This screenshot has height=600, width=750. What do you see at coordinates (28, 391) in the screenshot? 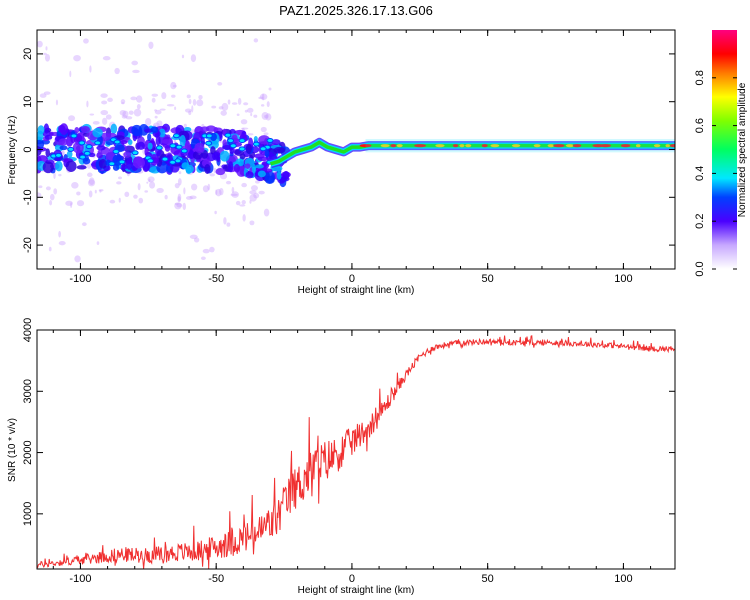
I see `snr-ytick-label: 3000` at bounding box center [28, 391].